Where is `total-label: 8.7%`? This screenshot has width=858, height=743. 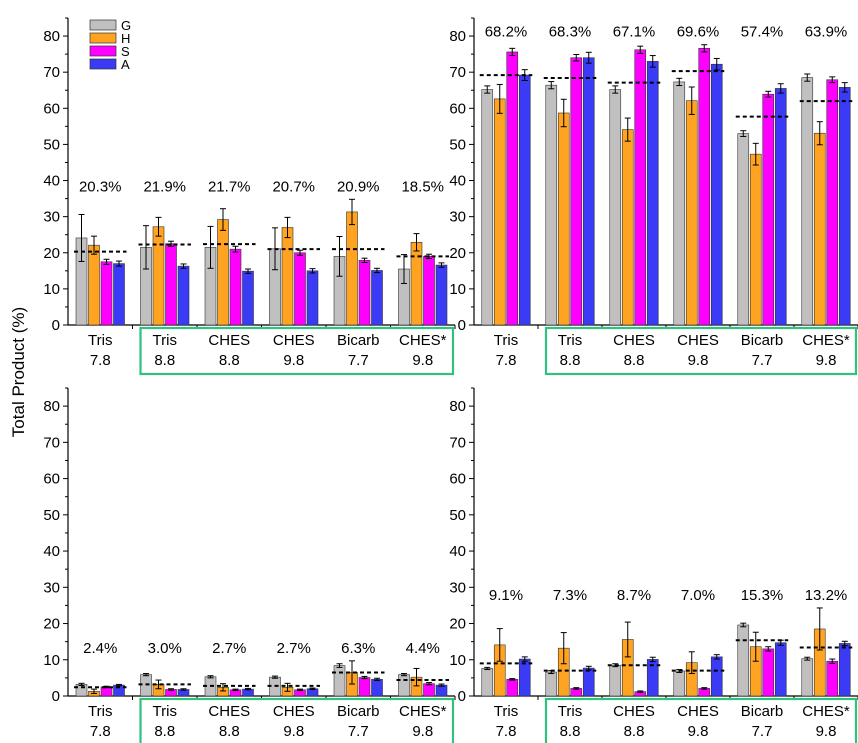
total-label: 8.7% is located at coordinates (634, 595).